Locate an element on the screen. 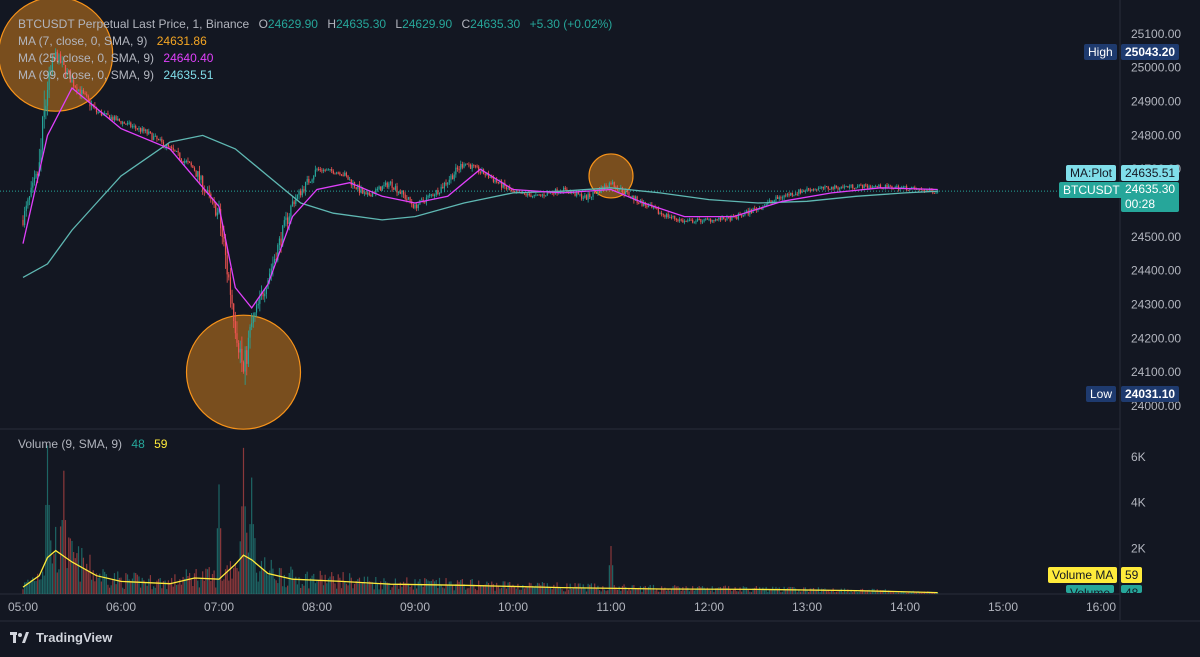  volume-ma-tag-value: 59 is located at coordinates (1132, 575).